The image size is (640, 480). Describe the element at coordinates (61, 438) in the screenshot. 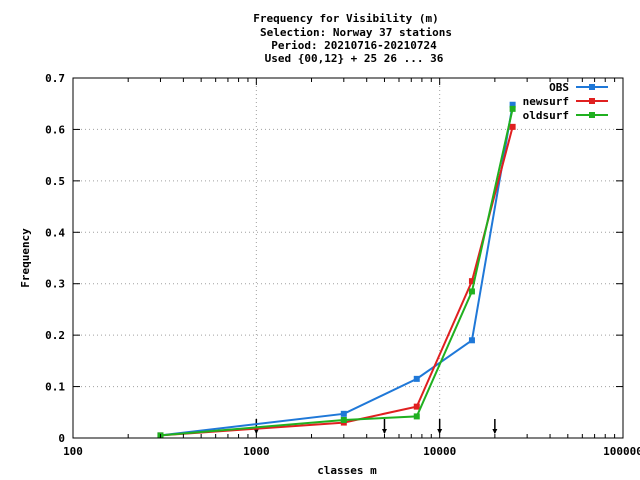

I see `y-tick-label: 0` at that location.